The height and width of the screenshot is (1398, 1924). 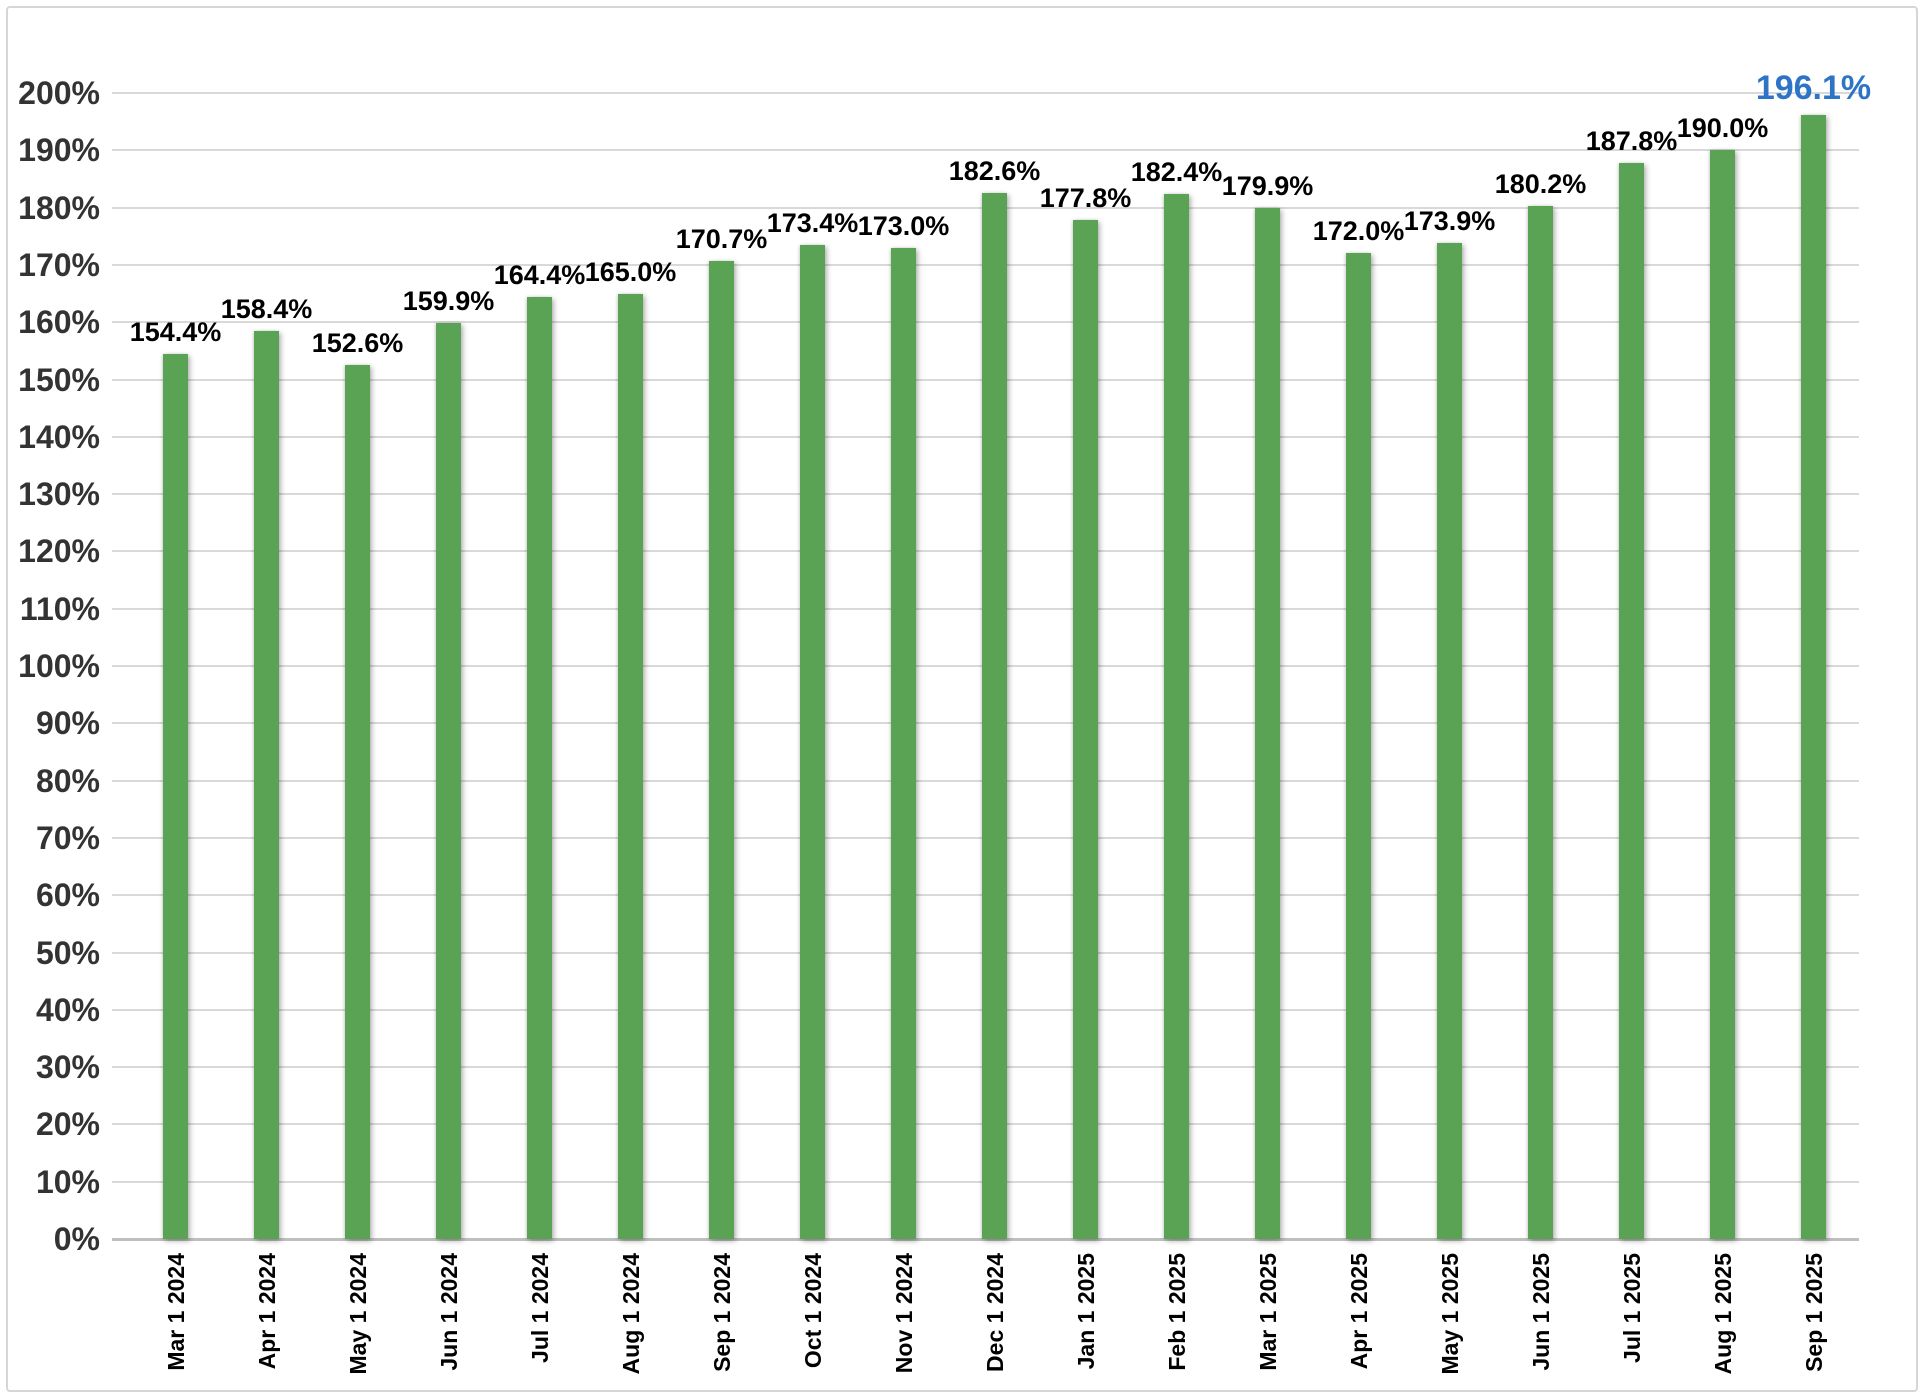 I want to click on y-axis-tick-label: 100%, so click(x=59, y=666).